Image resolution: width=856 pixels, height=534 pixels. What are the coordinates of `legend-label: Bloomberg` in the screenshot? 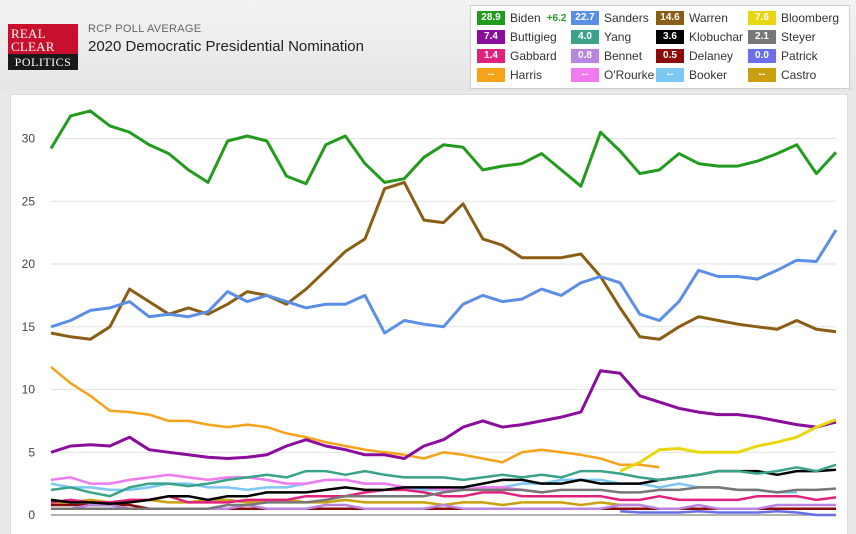 It's located at (810, 18).